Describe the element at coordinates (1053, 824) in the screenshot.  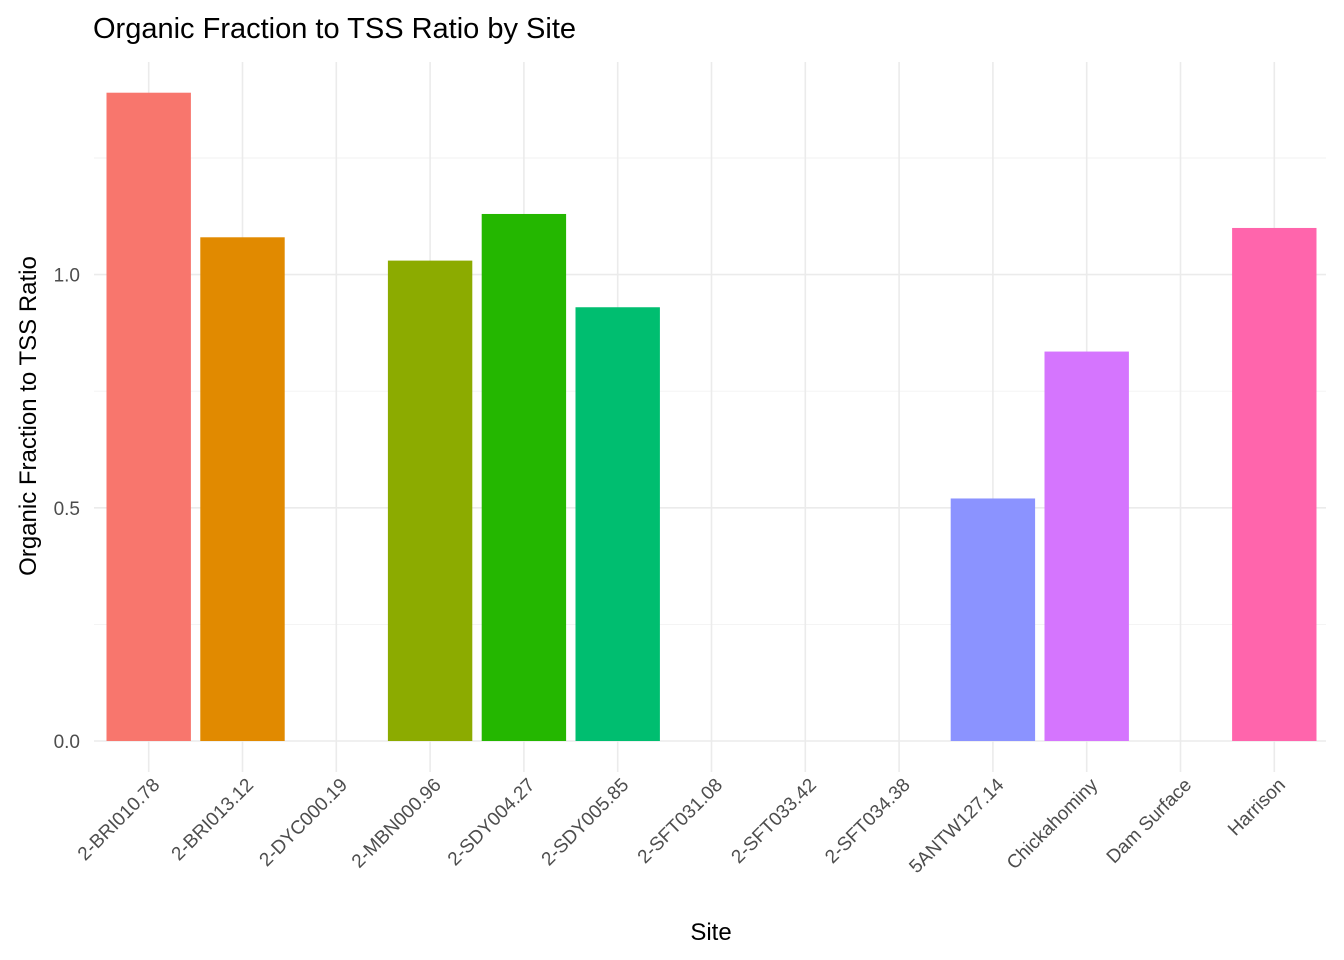
I see `x-tick-label: Chickahominy` at that location.